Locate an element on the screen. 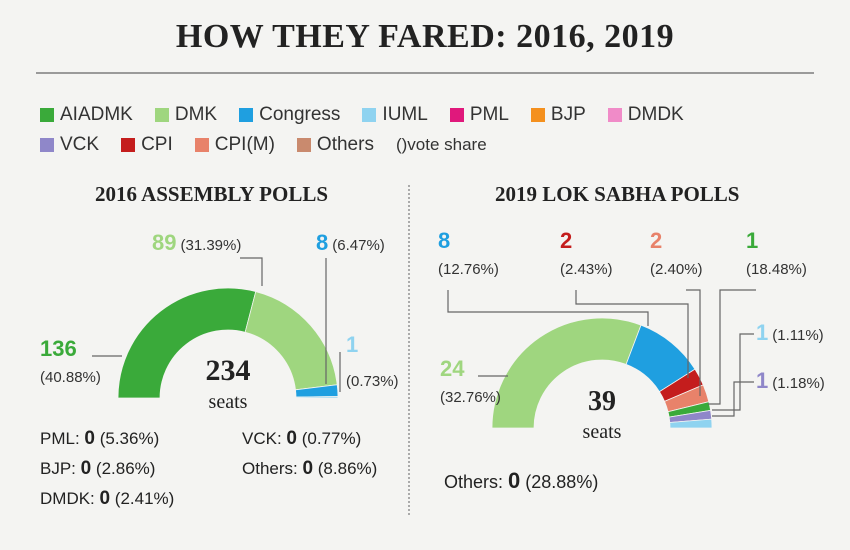  legend-label: Others is located at coordinates (345, 144).